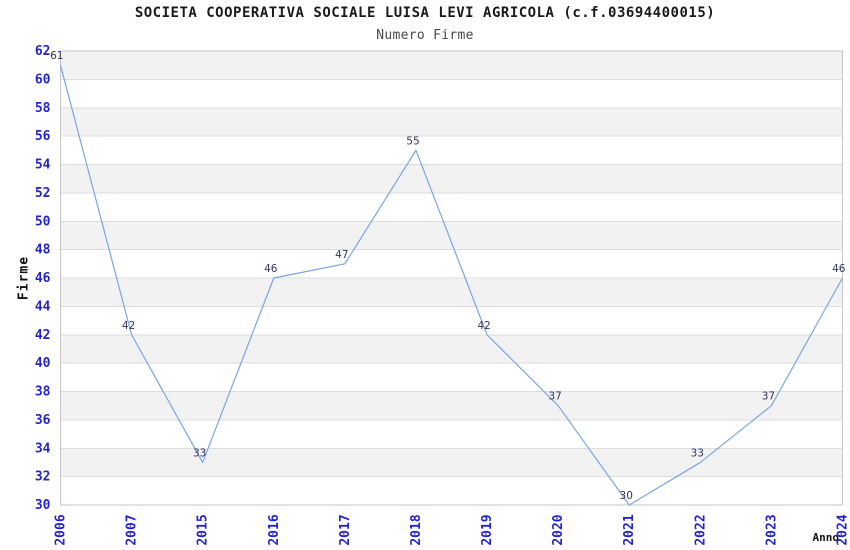  I want to click on y-tick-label: 32, so click(43, 477).